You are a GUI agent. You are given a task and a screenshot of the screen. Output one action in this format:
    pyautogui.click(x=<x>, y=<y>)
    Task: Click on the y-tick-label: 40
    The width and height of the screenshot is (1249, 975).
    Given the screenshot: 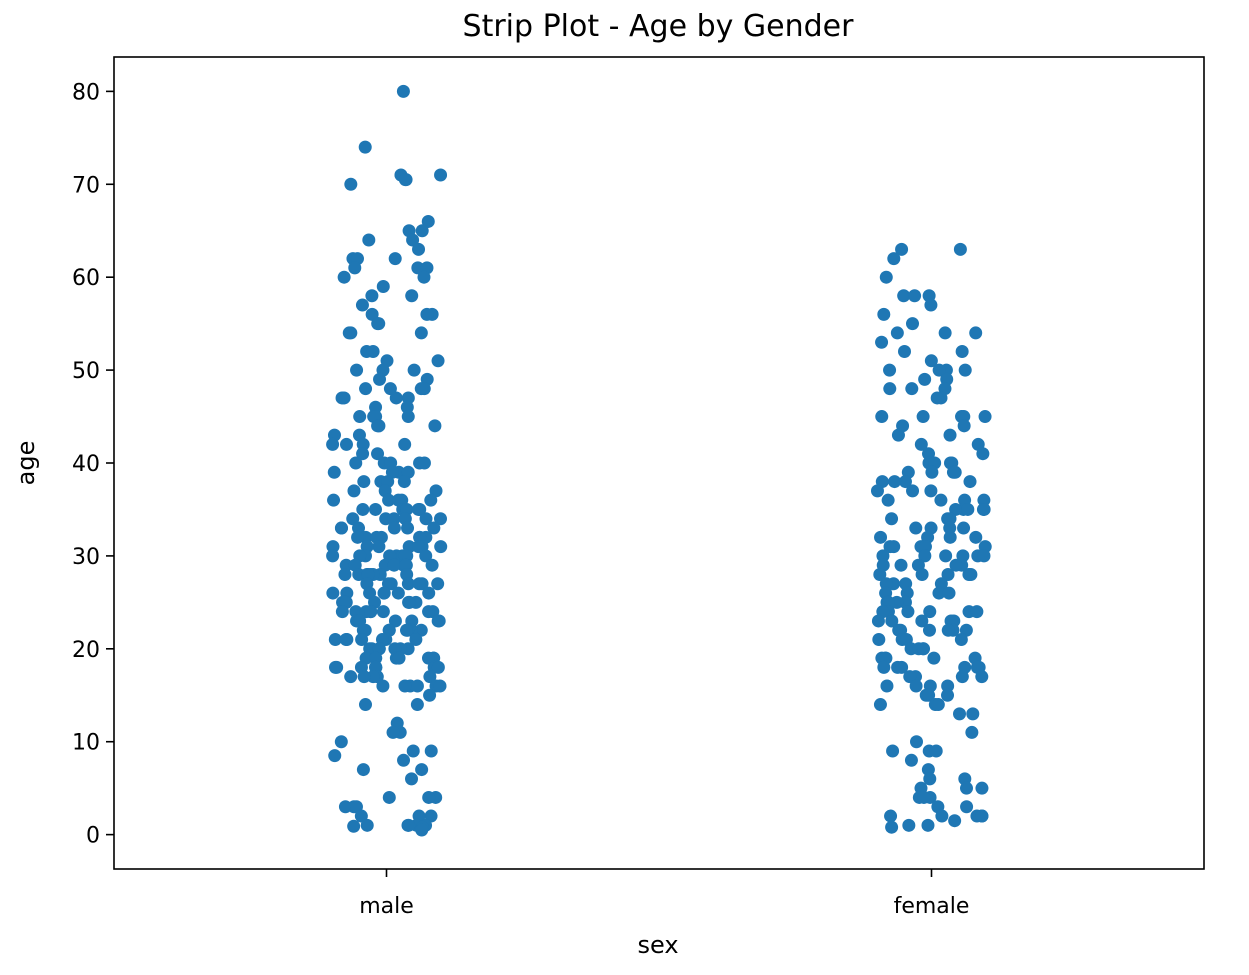 What is the action you would take?
    pyautogui.click(x=86, y=464)
    